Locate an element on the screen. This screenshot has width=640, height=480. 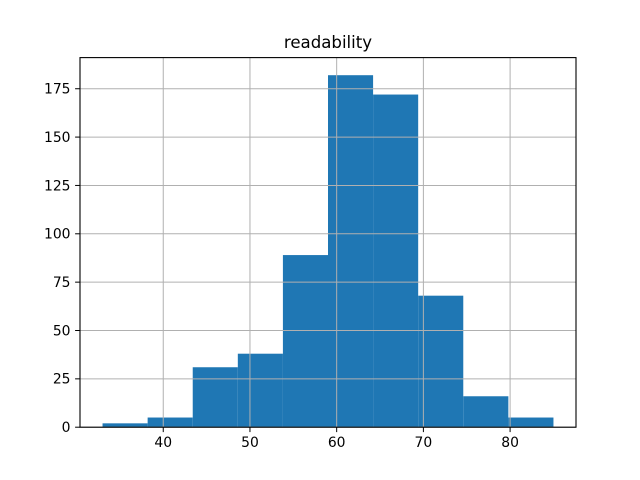
x-tick-label: 50 is located at coordinates (250, 443).